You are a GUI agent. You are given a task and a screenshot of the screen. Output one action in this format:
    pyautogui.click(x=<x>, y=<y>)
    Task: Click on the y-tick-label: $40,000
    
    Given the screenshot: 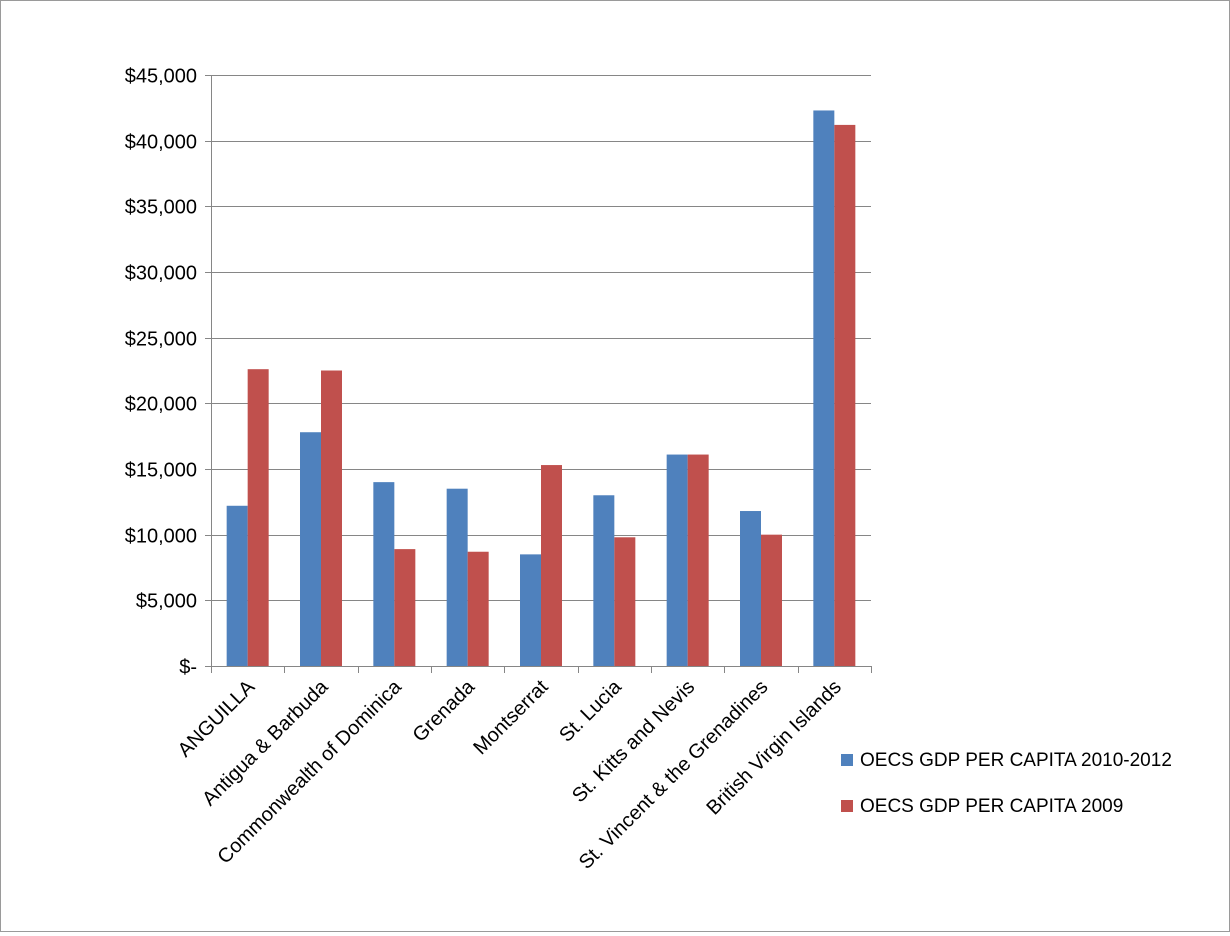 What is the action you would take?
    pyautogui.click(x=161, y=143)
    